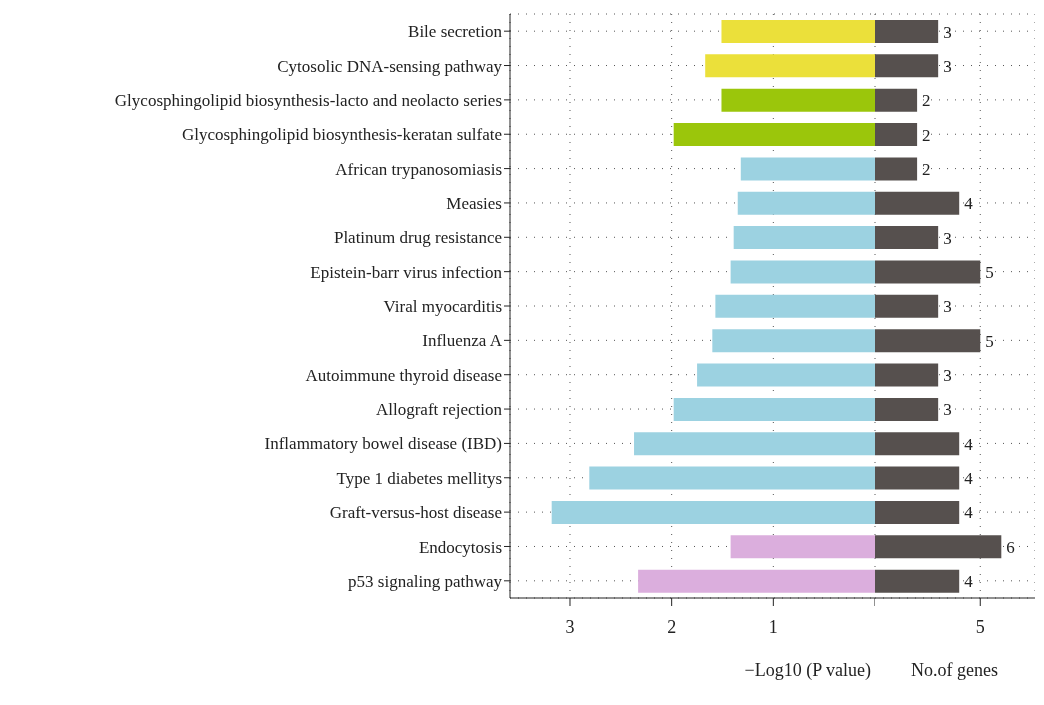  What do you see at coordinates (308, 100) in the screenshot?
I see `y-tick-label: Glycosphingolipid biosynthesis-lacto and neolacto series` at bounding box center [308, 100].